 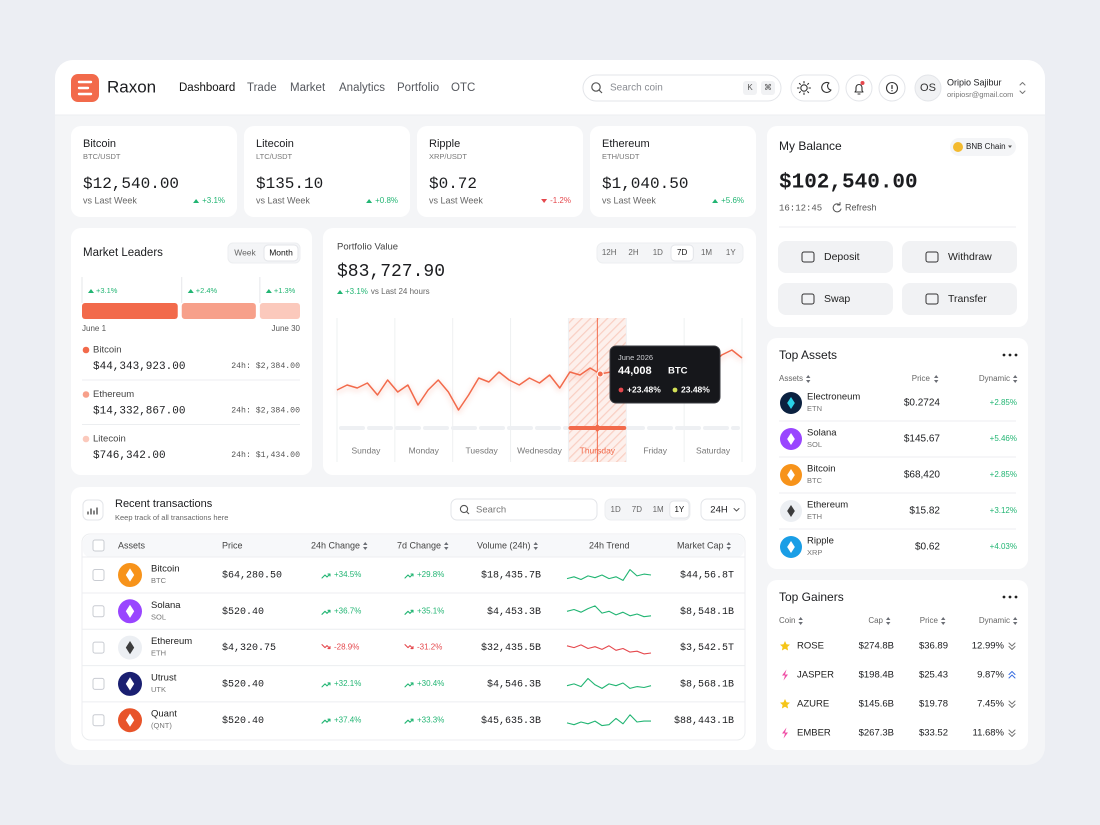 What do you see at coordinates (500, 171) in the screenshot?
I see `ticker-card` at bounding box center [500, 171].